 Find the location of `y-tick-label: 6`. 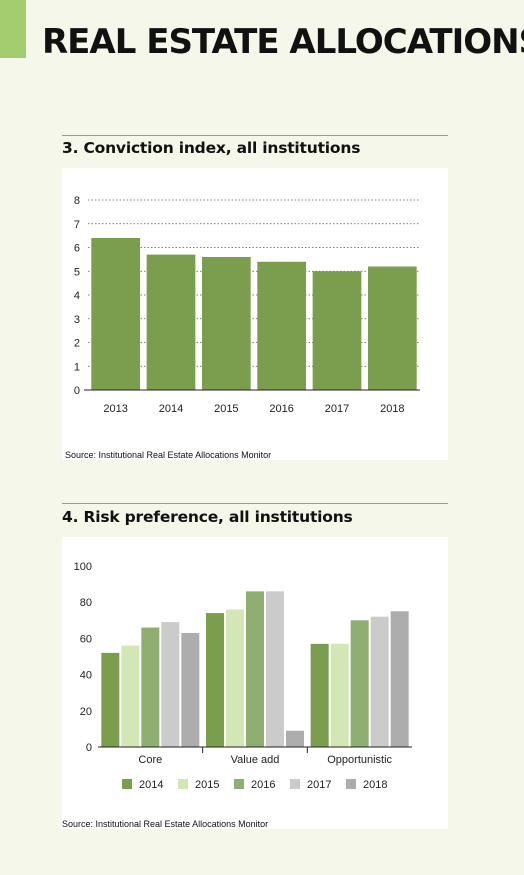

y-tick-label: 6 is located at coordinates (77, 249).